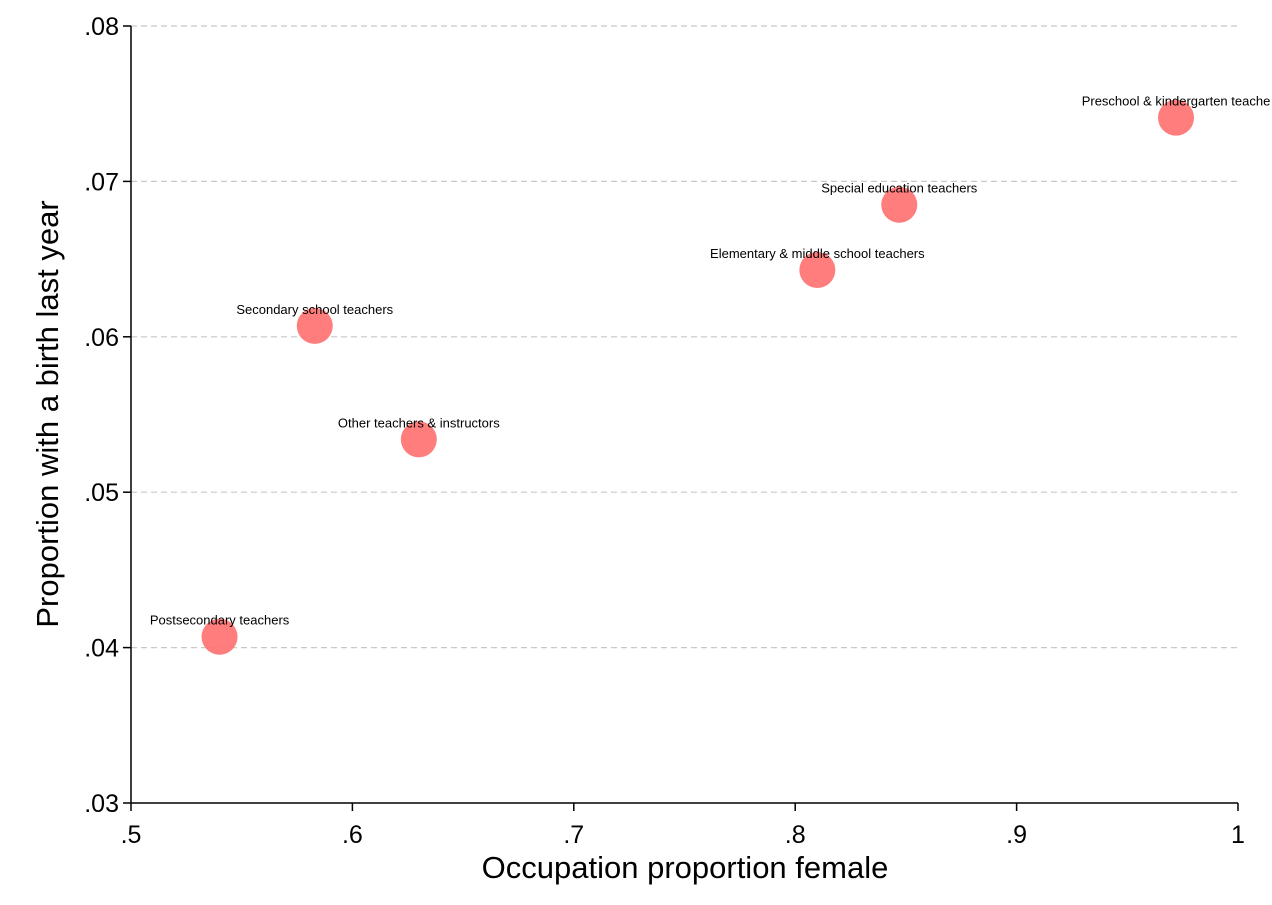  Describe the element at coordinates (352, 835) in the screenshot. I see `x-tick-label: .6` at that location.